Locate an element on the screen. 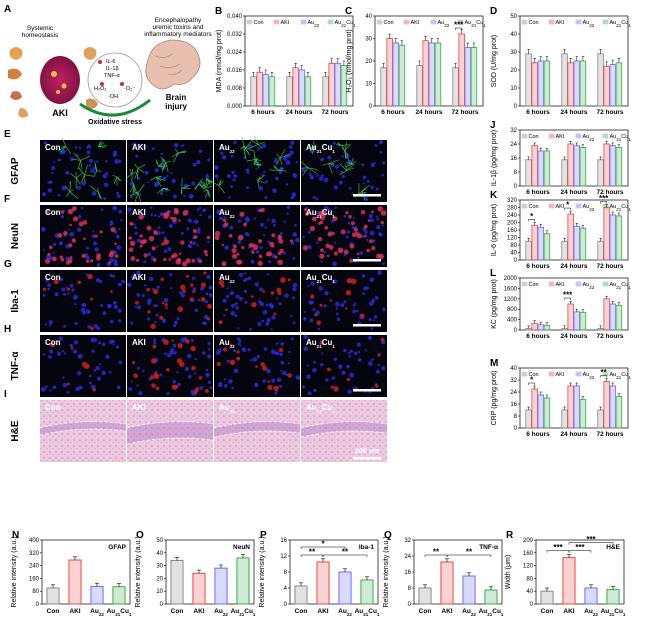 The width and height of the screenshot is (650, 630). text-il6: IL-6 is located at coordinates (110, 62).